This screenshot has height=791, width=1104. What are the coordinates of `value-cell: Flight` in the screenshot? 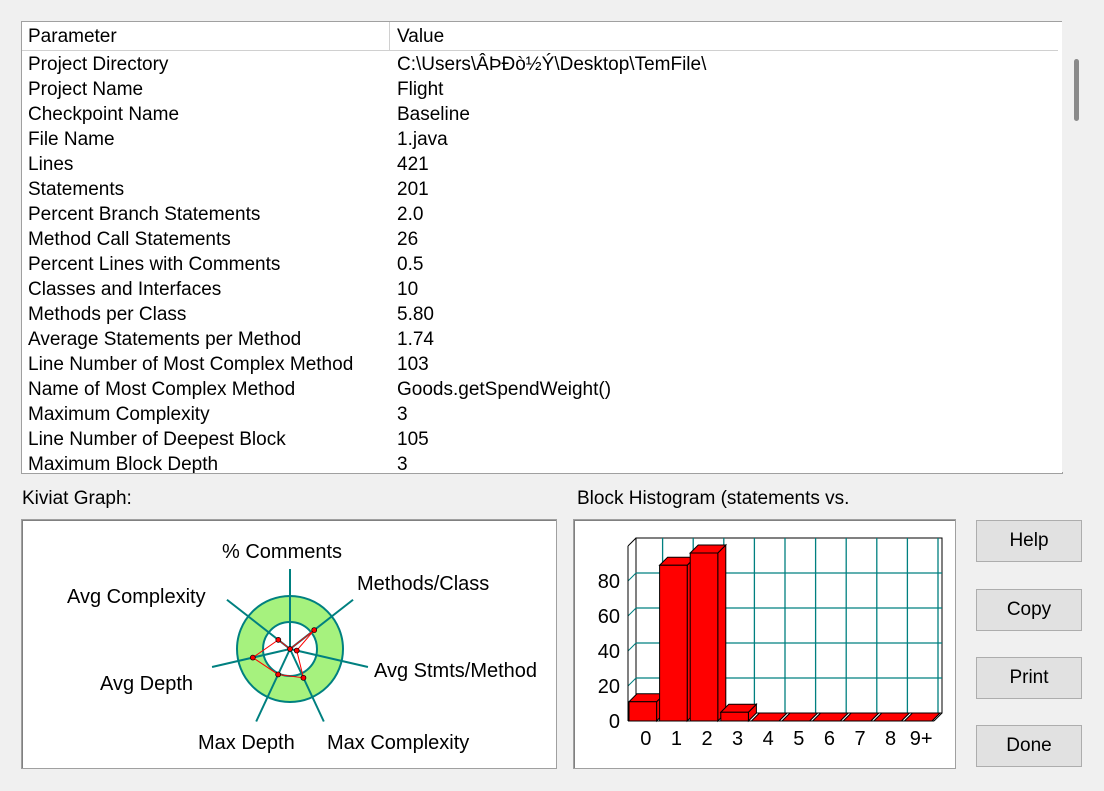 It's located at (420, 89).